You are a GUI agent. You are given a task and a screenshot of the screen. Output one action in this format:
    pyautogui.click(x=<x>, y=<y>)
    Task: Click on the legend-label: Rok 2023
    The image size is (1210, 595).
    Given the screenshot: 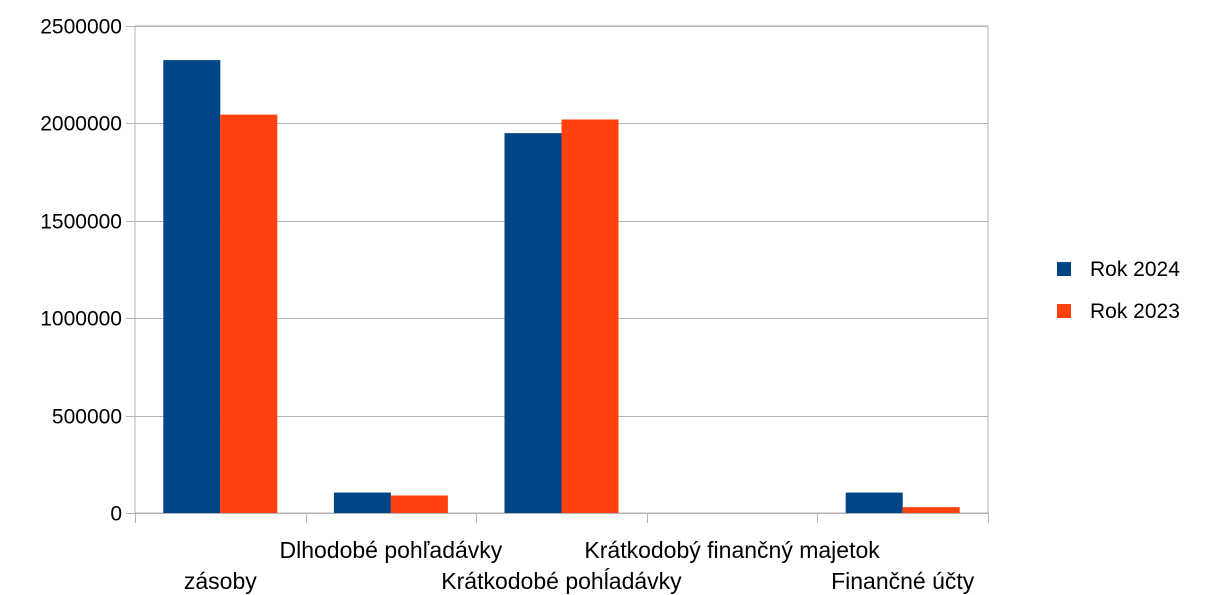 What is the action you would take?
    pyautogui.click(x=1135, y=311)
    